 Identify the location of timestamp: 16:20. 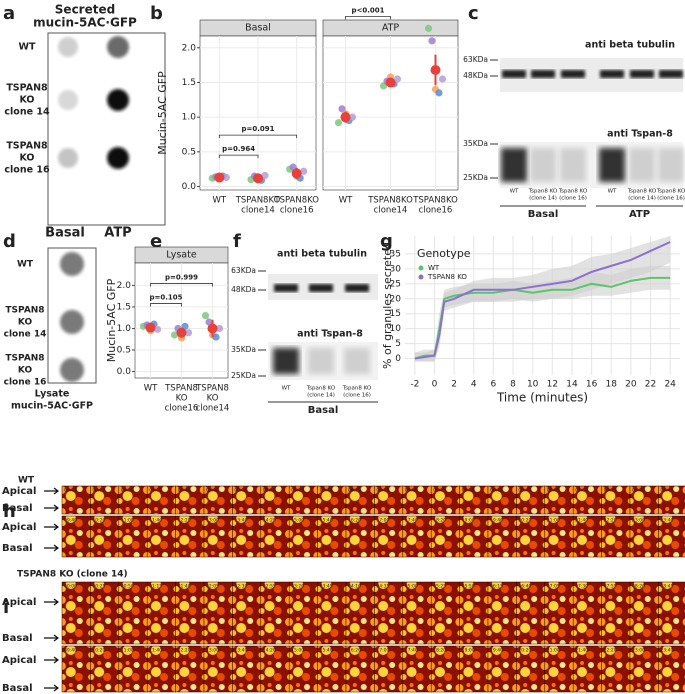
(354, 521).